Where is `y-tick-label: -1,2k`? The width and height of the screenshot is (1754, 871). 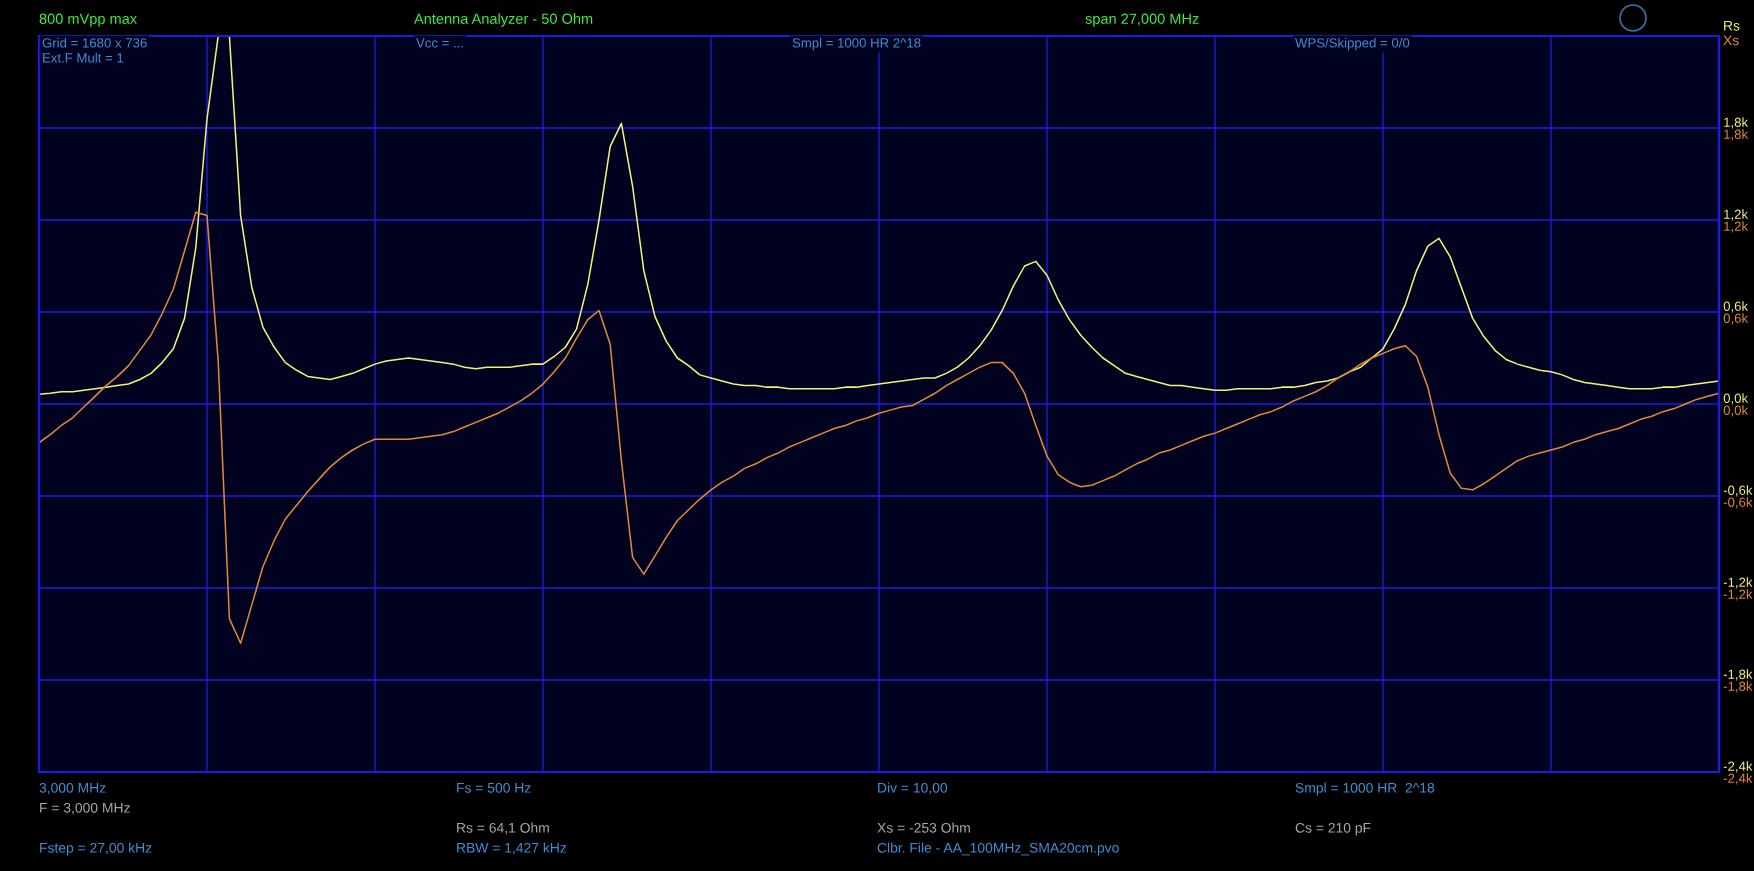
y-tick-label: -1,2k is located at coordinates (1738, 583).